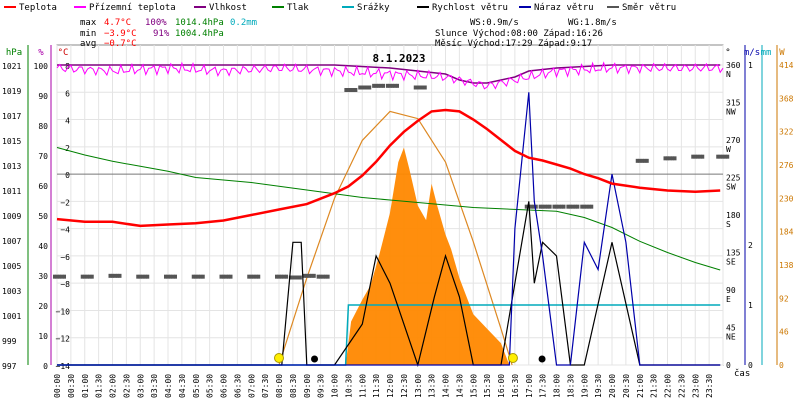 The height and width of the screenshot is (404, 800). I want to click on dir-tick-name: NW, so click(731, 112).